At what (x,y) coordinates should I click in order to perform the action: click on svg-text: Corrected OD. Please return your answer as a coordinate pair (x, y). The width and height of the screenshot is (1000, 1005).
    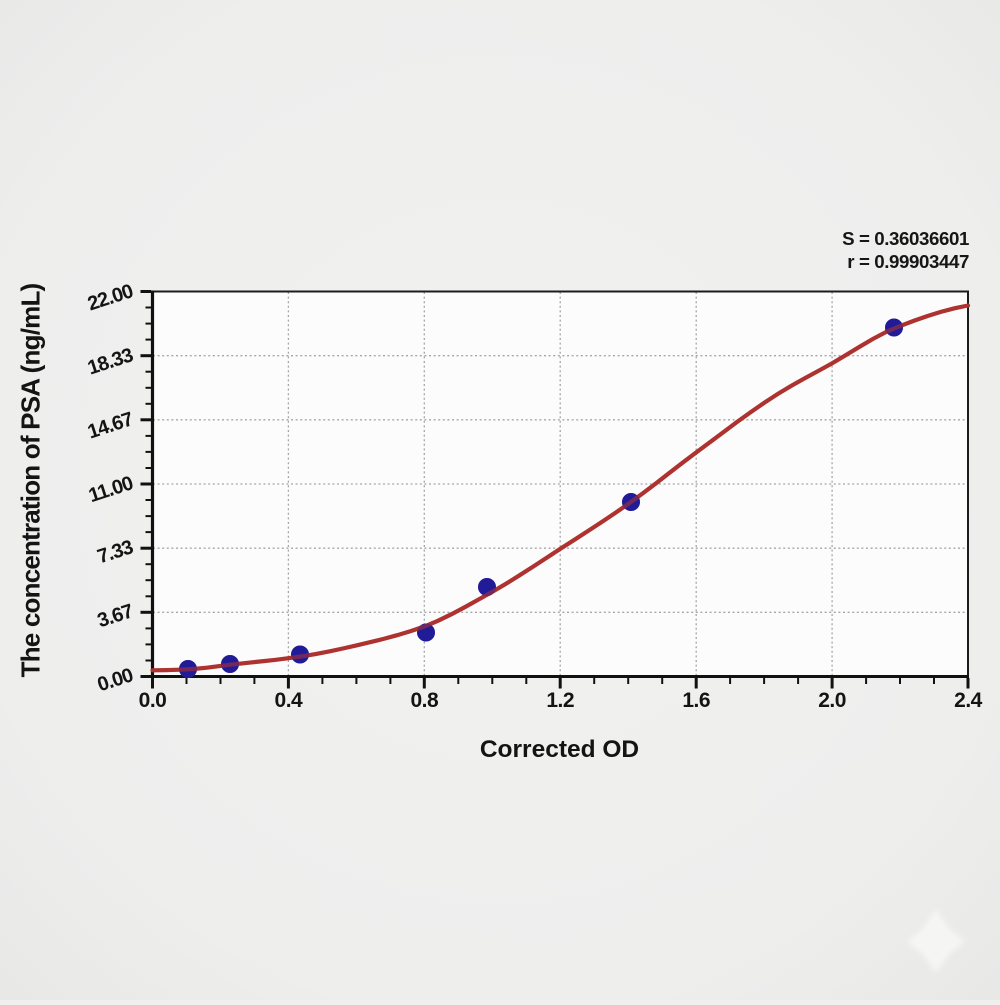
    Looking at the image, I should click on (559, 749).